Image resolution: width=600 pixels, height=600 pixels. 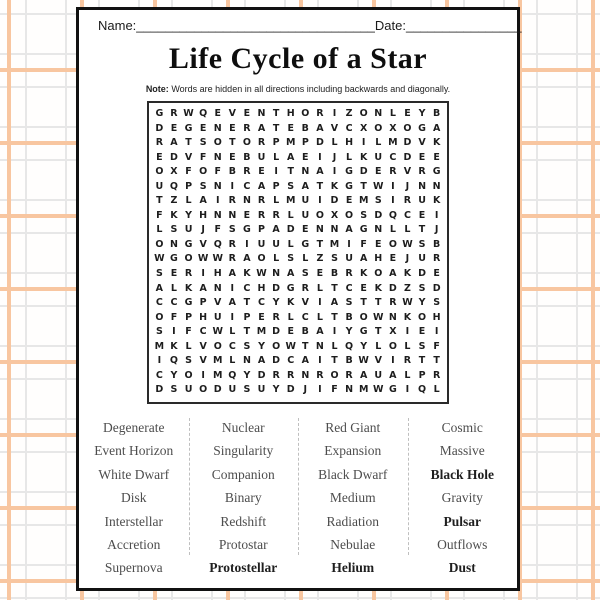 I want to click on word-list-item: Black Hole, so click(x=462, y=474).